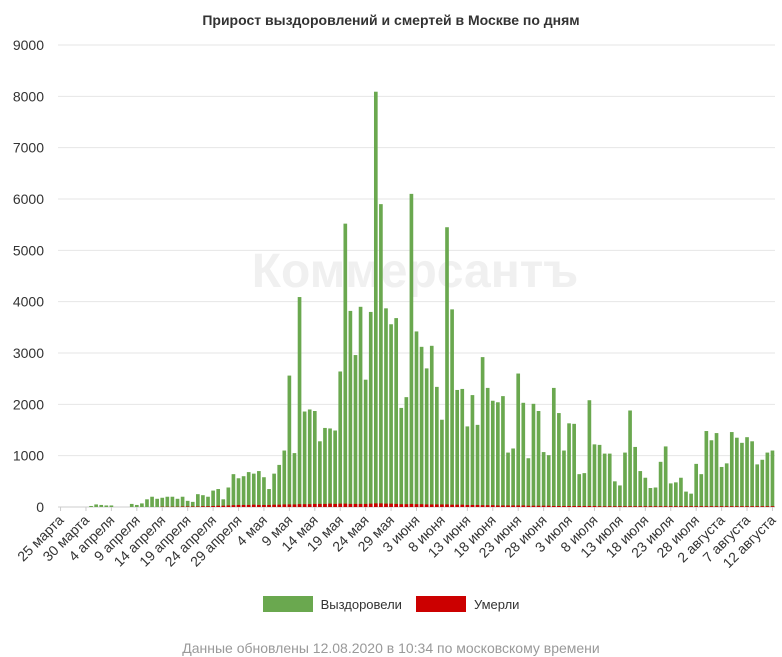 The width and height of the screenshot is (782, 657). Describe the element at coordinates (332, 604) in the screenshot. I see `legend-item-recovered: Выздоровели` at that location.